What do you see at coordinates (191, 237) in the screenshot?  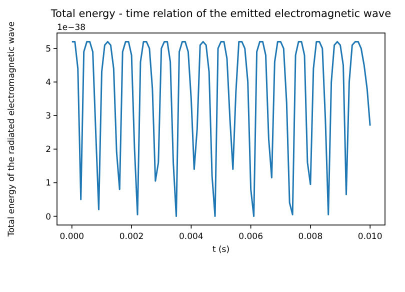 I see `x-tick-label: 0.004` at bounding box center [191, 237].